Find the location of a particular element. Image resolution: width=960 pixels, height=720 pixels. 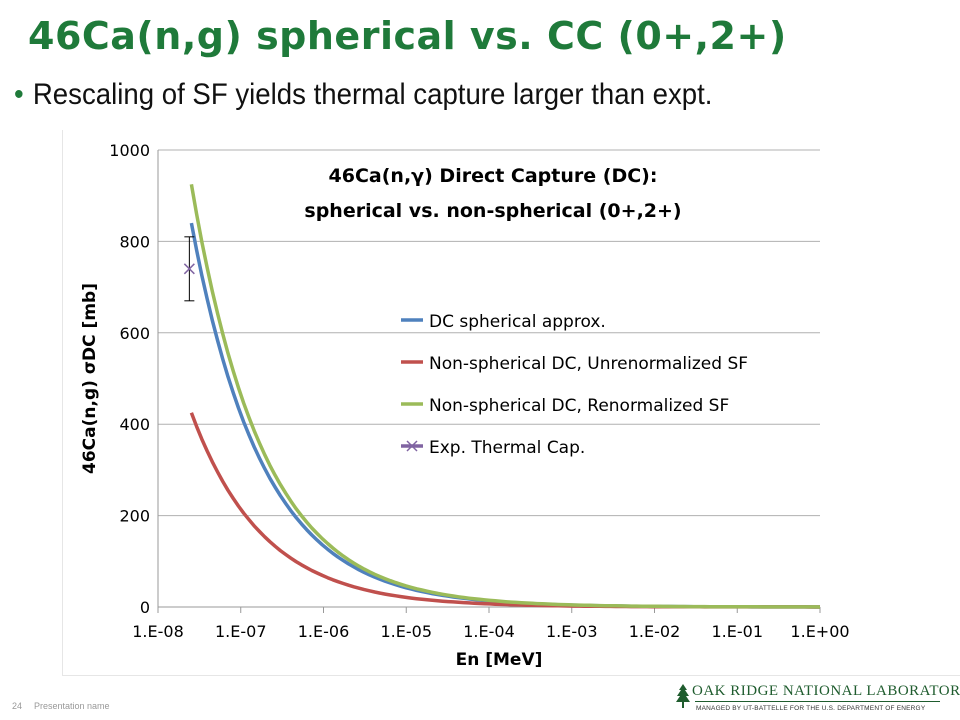

x-tick-label: 1.E+00 is located at coordinates (819, 631).